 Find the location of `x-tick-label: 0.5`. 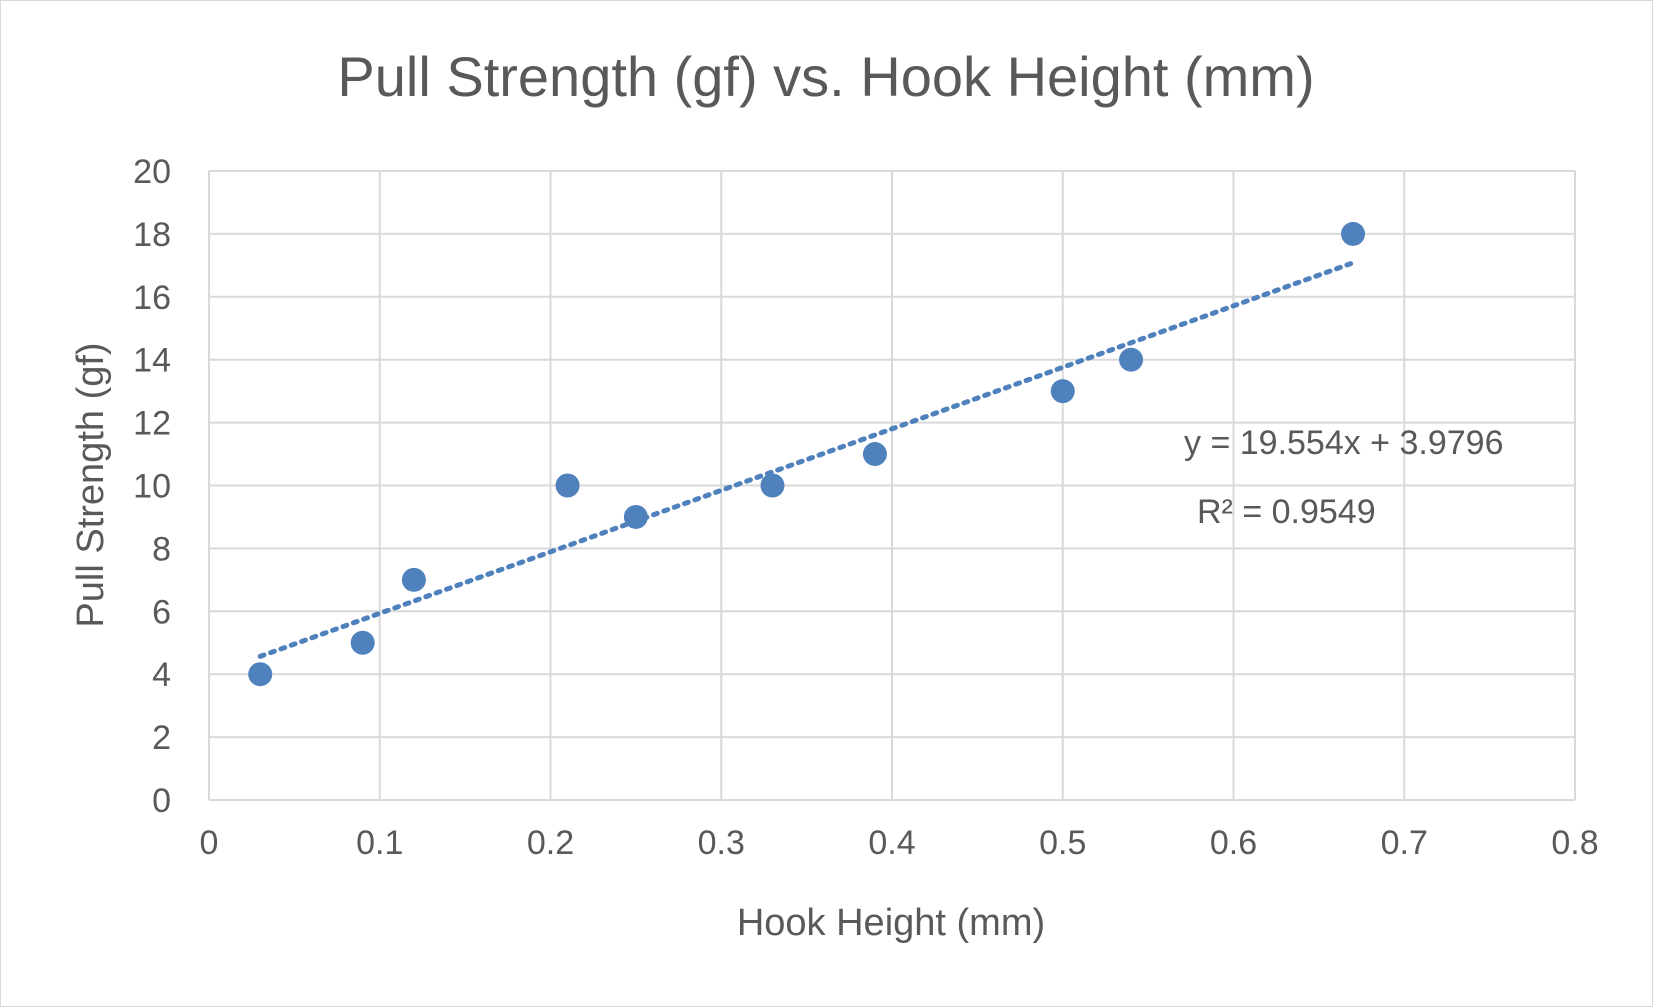

x-tick-label: 0.5 is located at coordinates (1062, 843).